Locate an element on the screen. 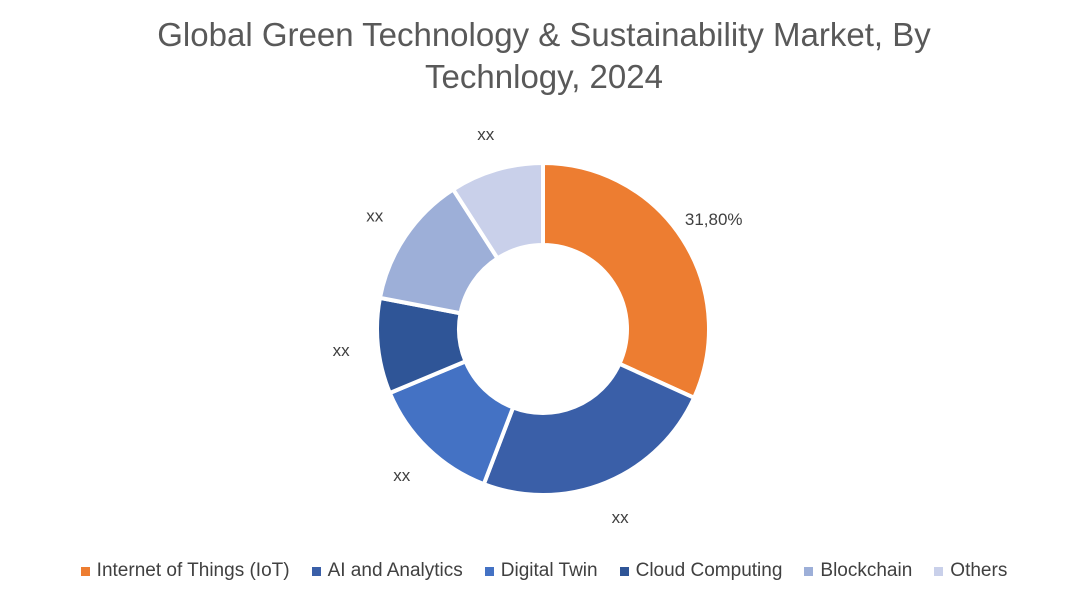 The image size is (1088, 600). legend-item: Internet of Things (IoT) is located at coordinates (185, 571).